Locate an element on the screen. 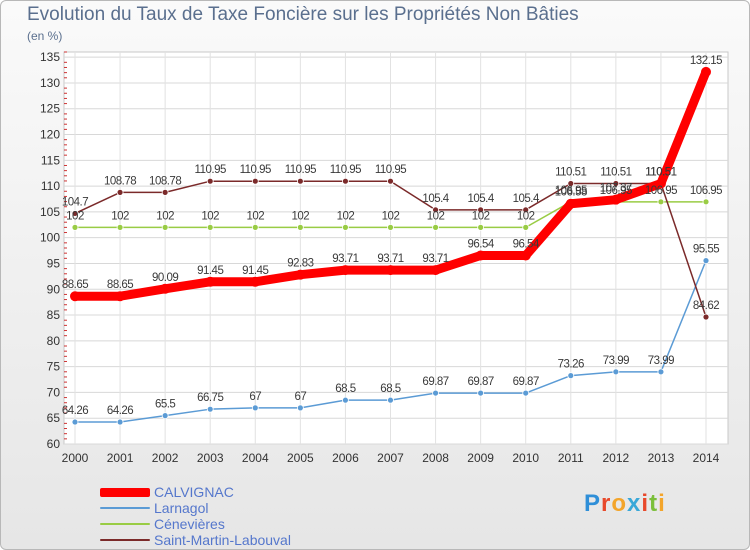 The image size is (750, 550). logo-letter: o is located at coordinates (619, 503).